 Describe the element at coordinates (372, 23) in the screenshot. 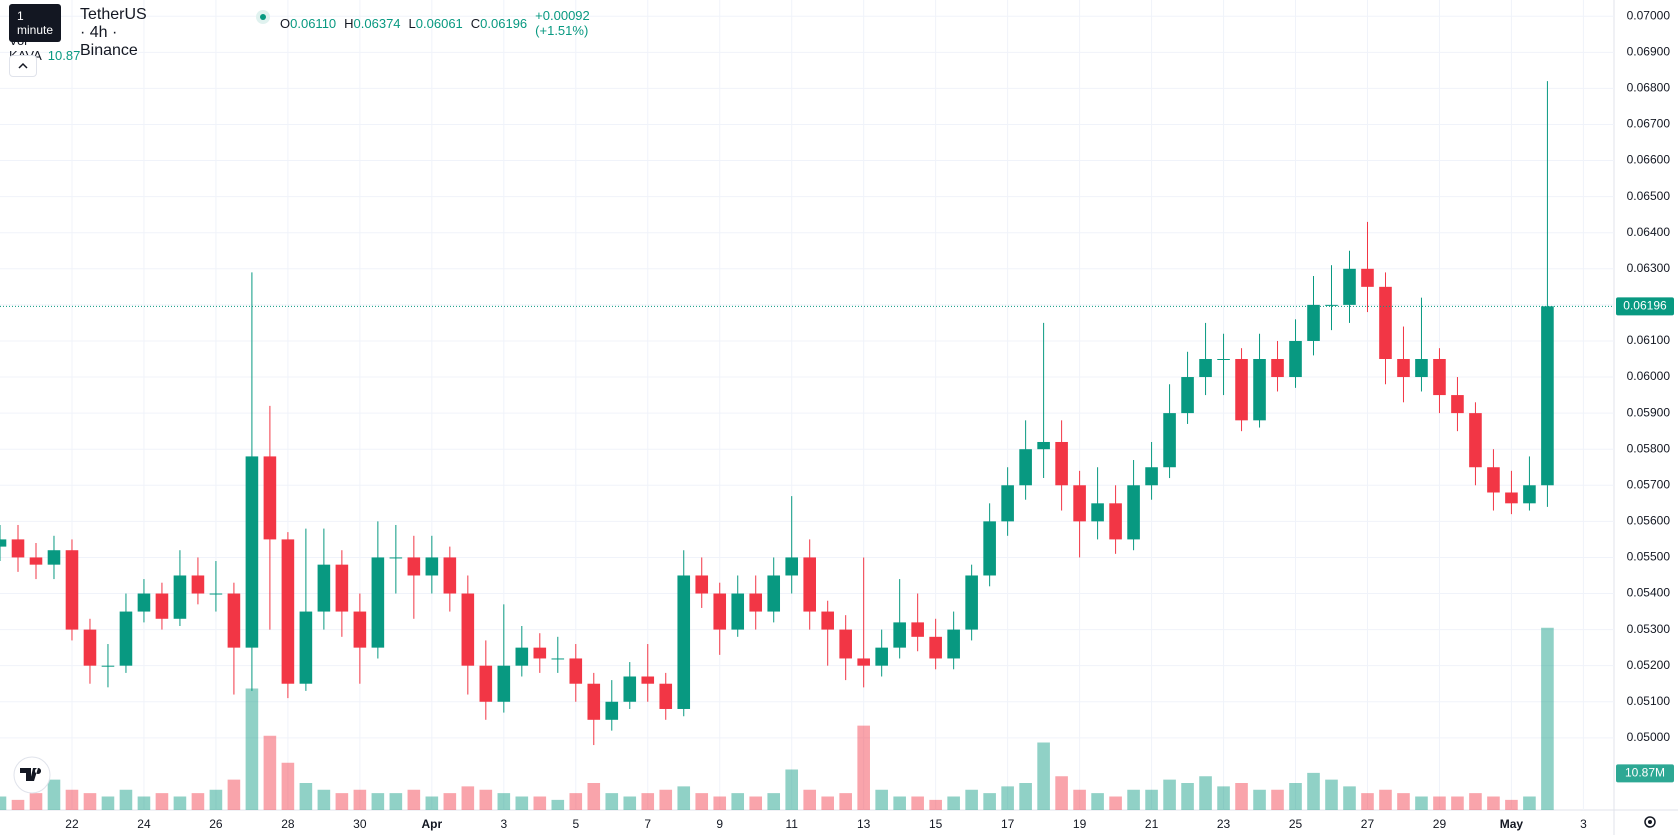

I see `ohlc-item: H0.06374` at that location.